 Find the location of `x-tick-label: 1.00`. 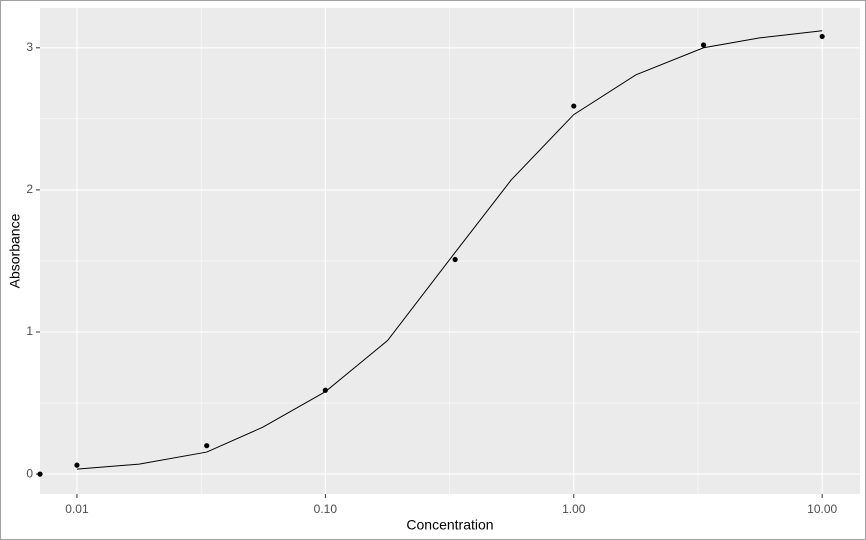

x-tick-label: 1.00 is located at coordinates (574, 509).